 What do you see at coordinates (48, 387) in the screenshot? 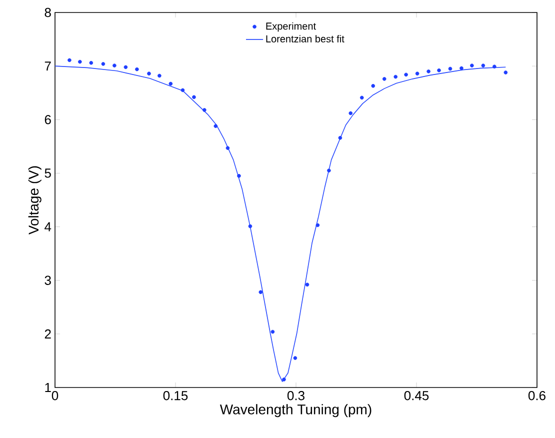
I see `y-tick-label: 1` at bounding box center [48, 387].